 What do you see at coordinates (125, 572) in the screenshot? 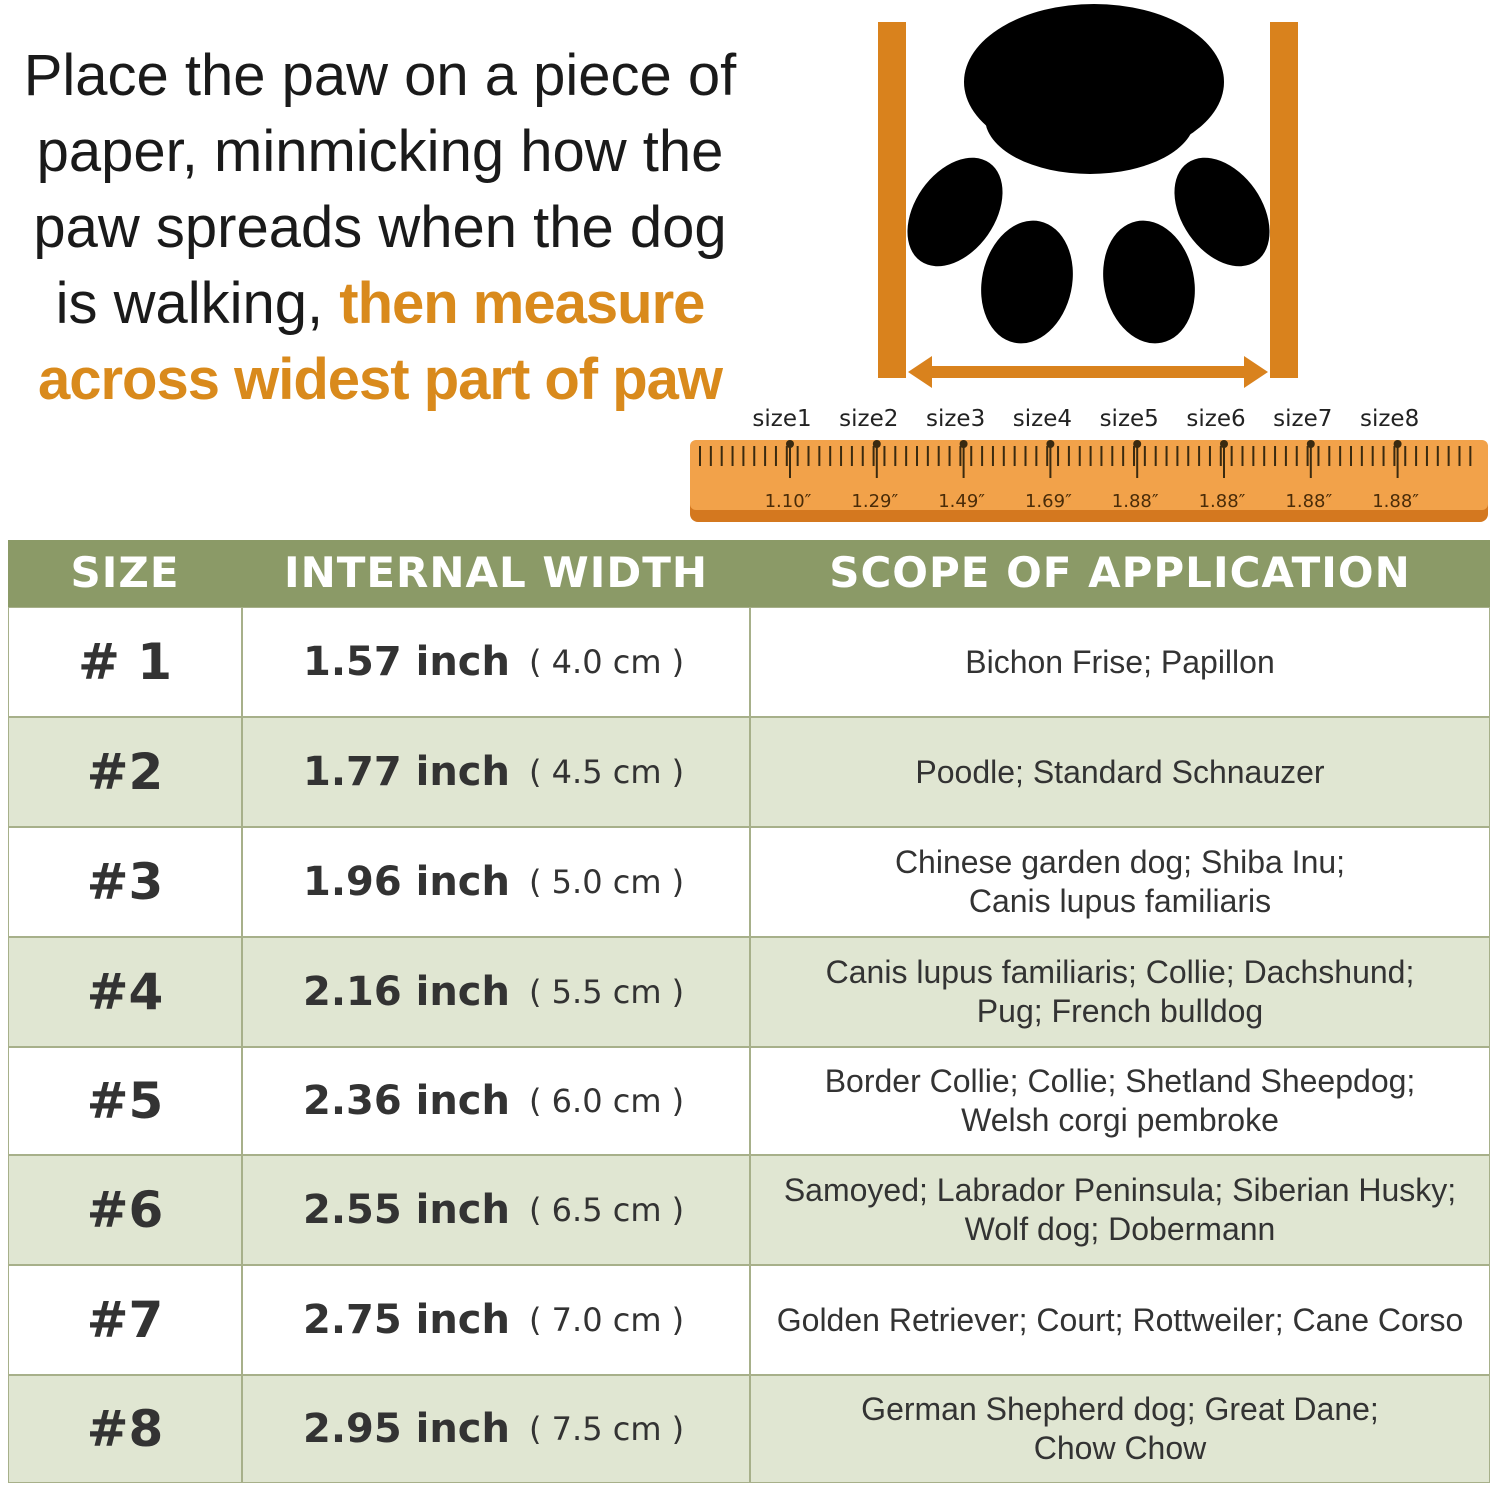
I see `column-header: SIZE` at bounding box center [125, 572].